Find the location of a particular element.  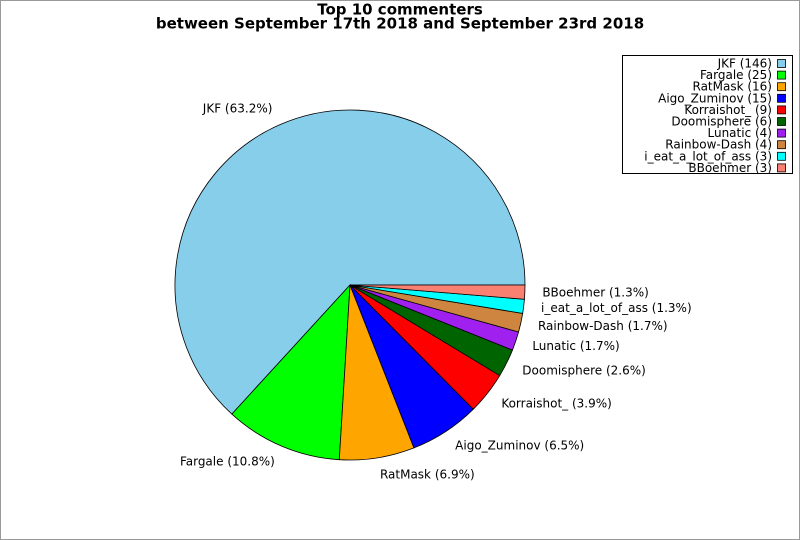

slice-label: i_eat_a_lot_of_ass (1.3%) is located at coordinates (616, 308).